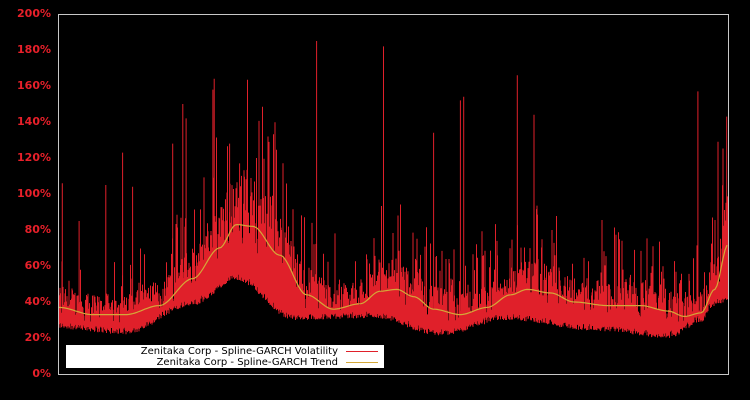 The width and height of the screenshot is (750, 400). I want to click on legend-label-volatility: Zenitaka Corp - Spline-GARCH Volatility, so click(239, 351).